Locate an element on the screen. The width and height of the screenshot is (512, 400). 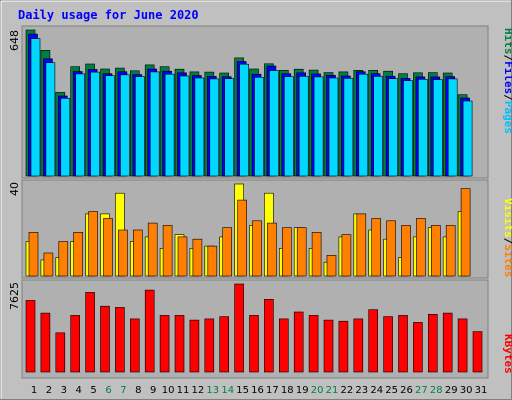
x-tick-label-day-21: 21 is located at coordinates (332, 390).